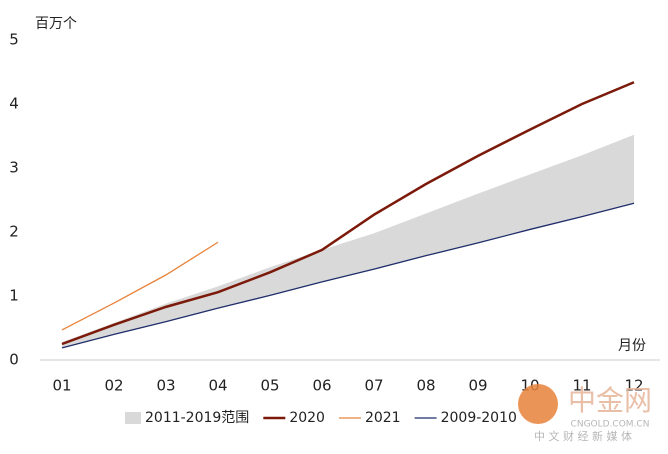 The image size is (668, 454). Describe the element at coordinates (632, 346) in the screenshot. I see `x-axis-label: 月份` at that location.